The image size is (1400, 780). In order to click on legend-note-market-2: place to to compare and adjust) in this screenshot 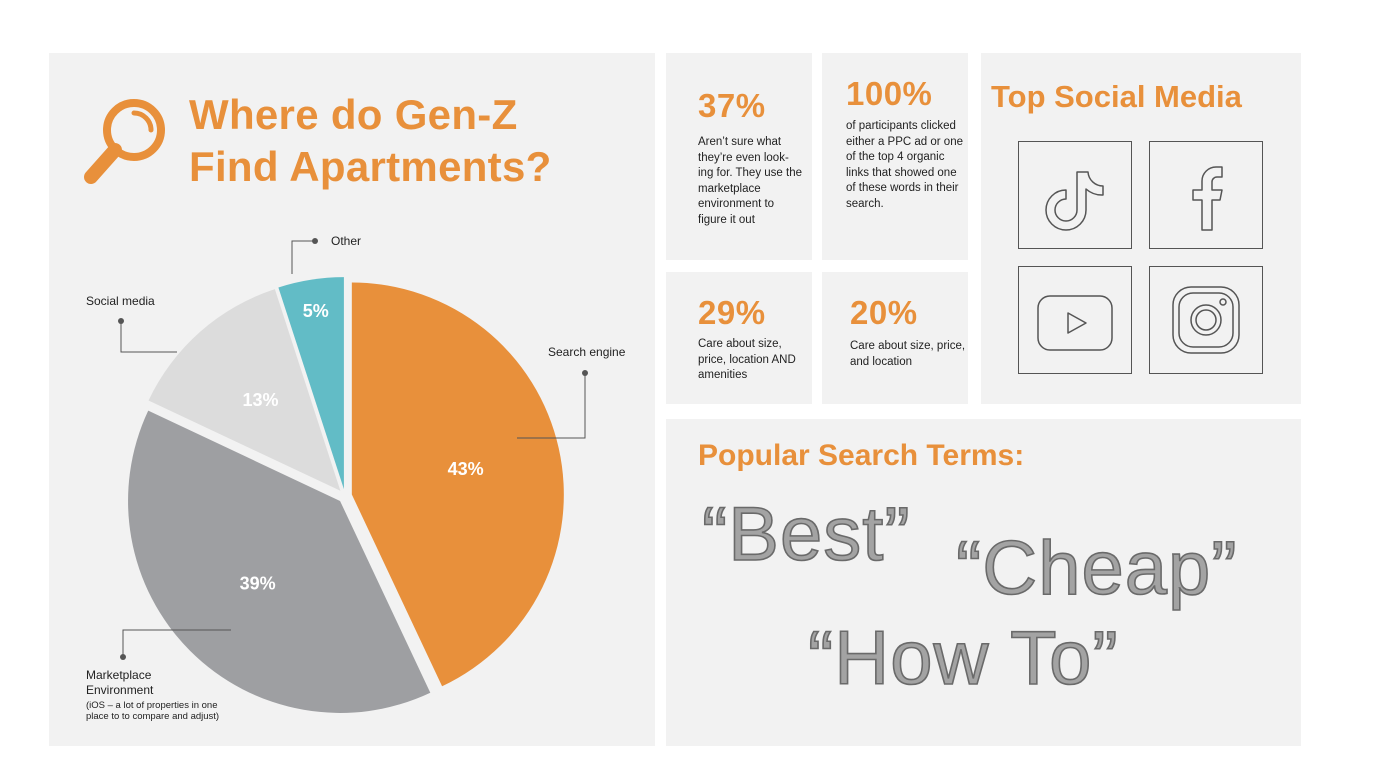, I will do `click(152, 716)`.